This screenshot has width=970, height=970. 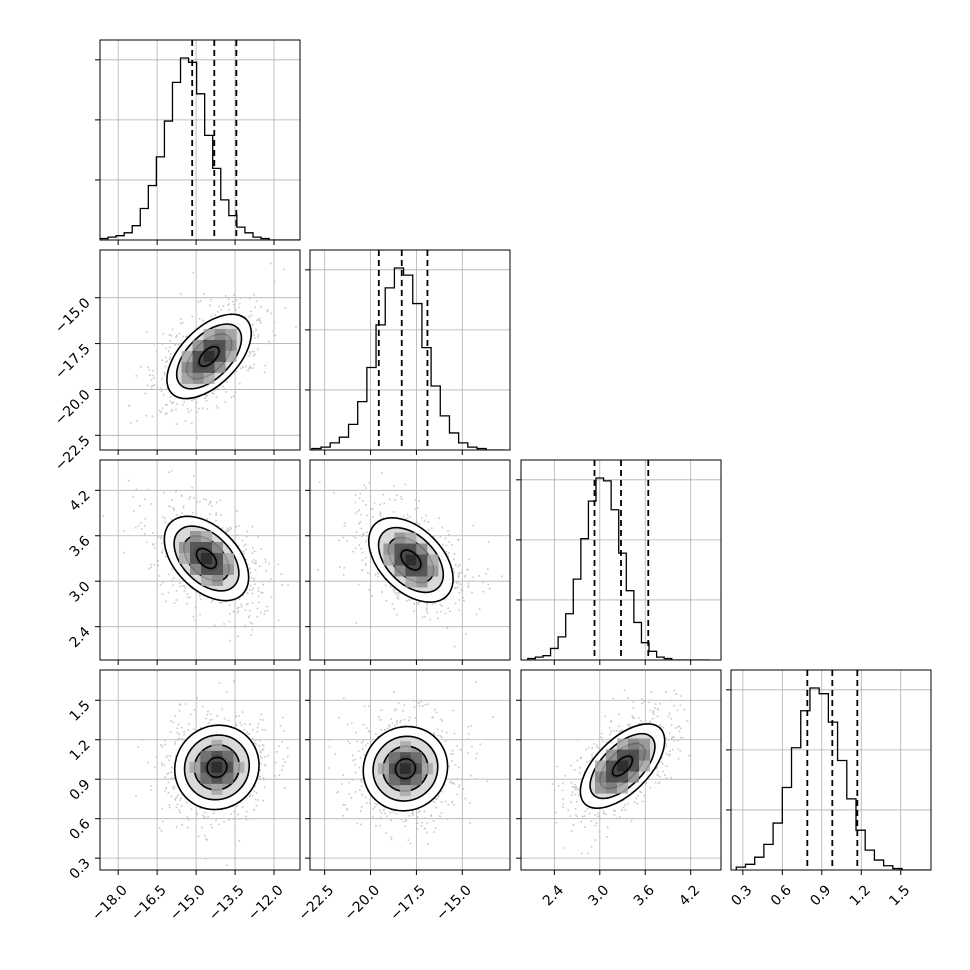 I want to click on x-tick-label: −22.5, so click(x=317, y=903).